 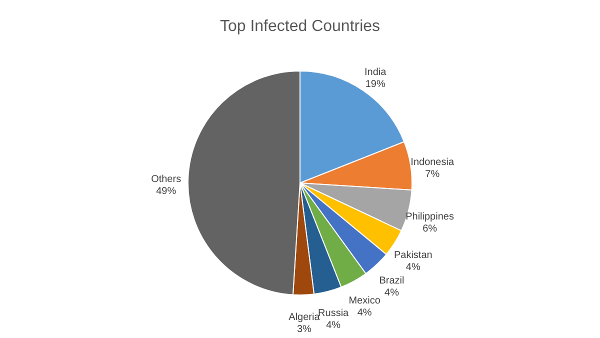 I want to click on slice-label: Others, so click(x=166, y=179).